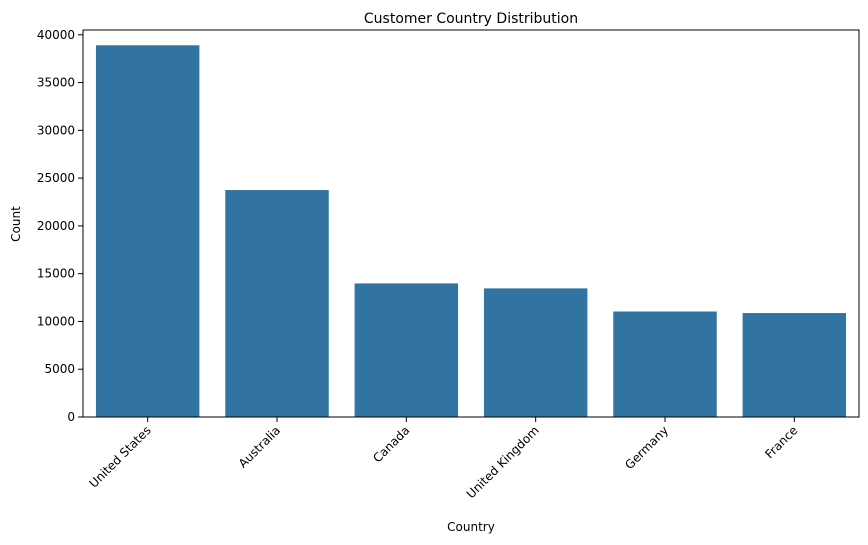 The image size is (868, 545). What do you see at coordinates (471, 527) in the screenshot?
I see `x-axis-label: Country` at bounding box center [471, 527].